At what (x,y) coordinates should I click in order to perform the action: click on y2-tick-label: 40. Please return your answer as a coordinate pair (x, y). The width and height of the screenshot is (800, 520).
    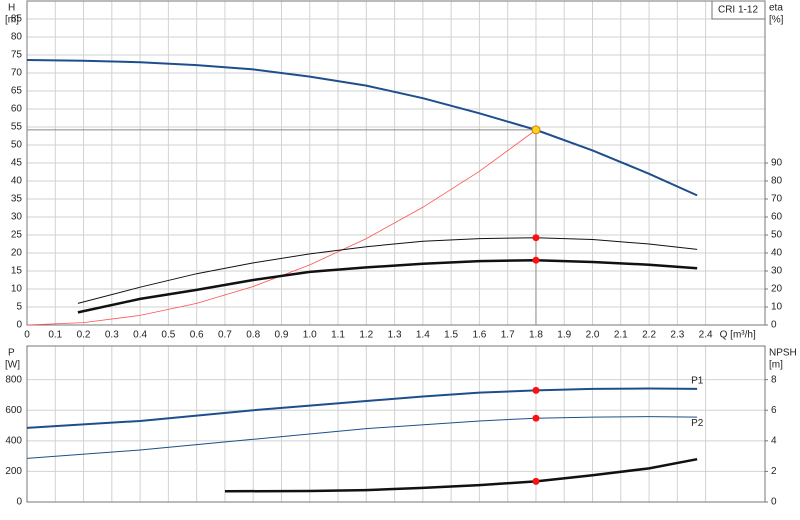
    Looking at the image, I should click on (777, 253).